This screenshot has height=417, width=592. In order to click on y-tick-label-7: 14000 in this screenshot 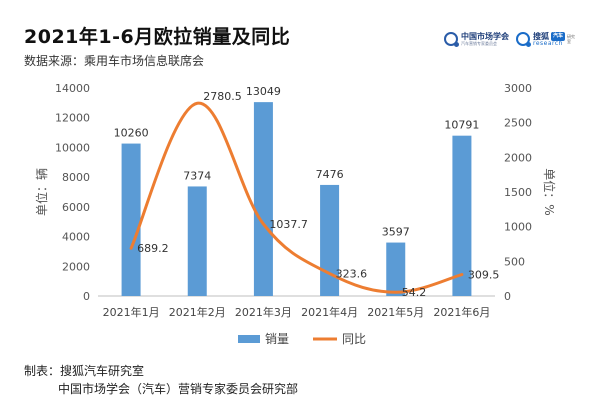, I will do `click(72, 88)`.